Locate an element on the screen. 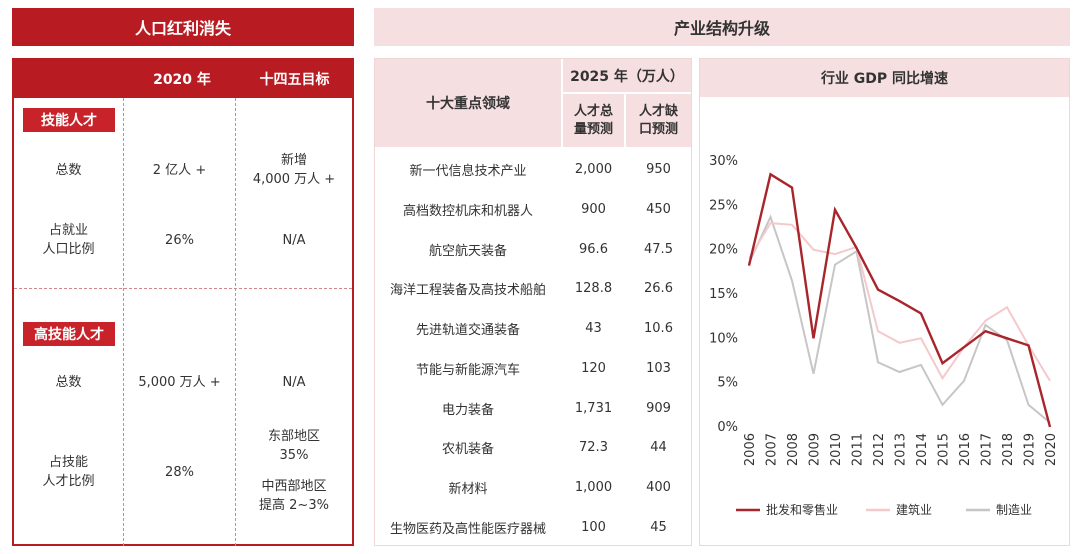 Image resolution: width=1080 pixels, height=554 pixels. field-cell: 新一代信息技术产业 is located at coordinates (468, 172).